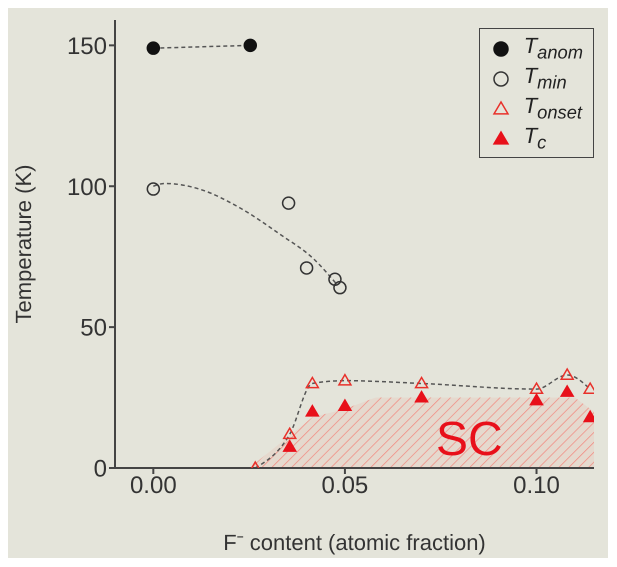 The height and width of the screenshot is (567, 617). What do you see at coordinates (354, 542) in the screenshot?
I see `x-axis-title: F⁻ content (atomic fraction)` at bounding box center [354, 542].